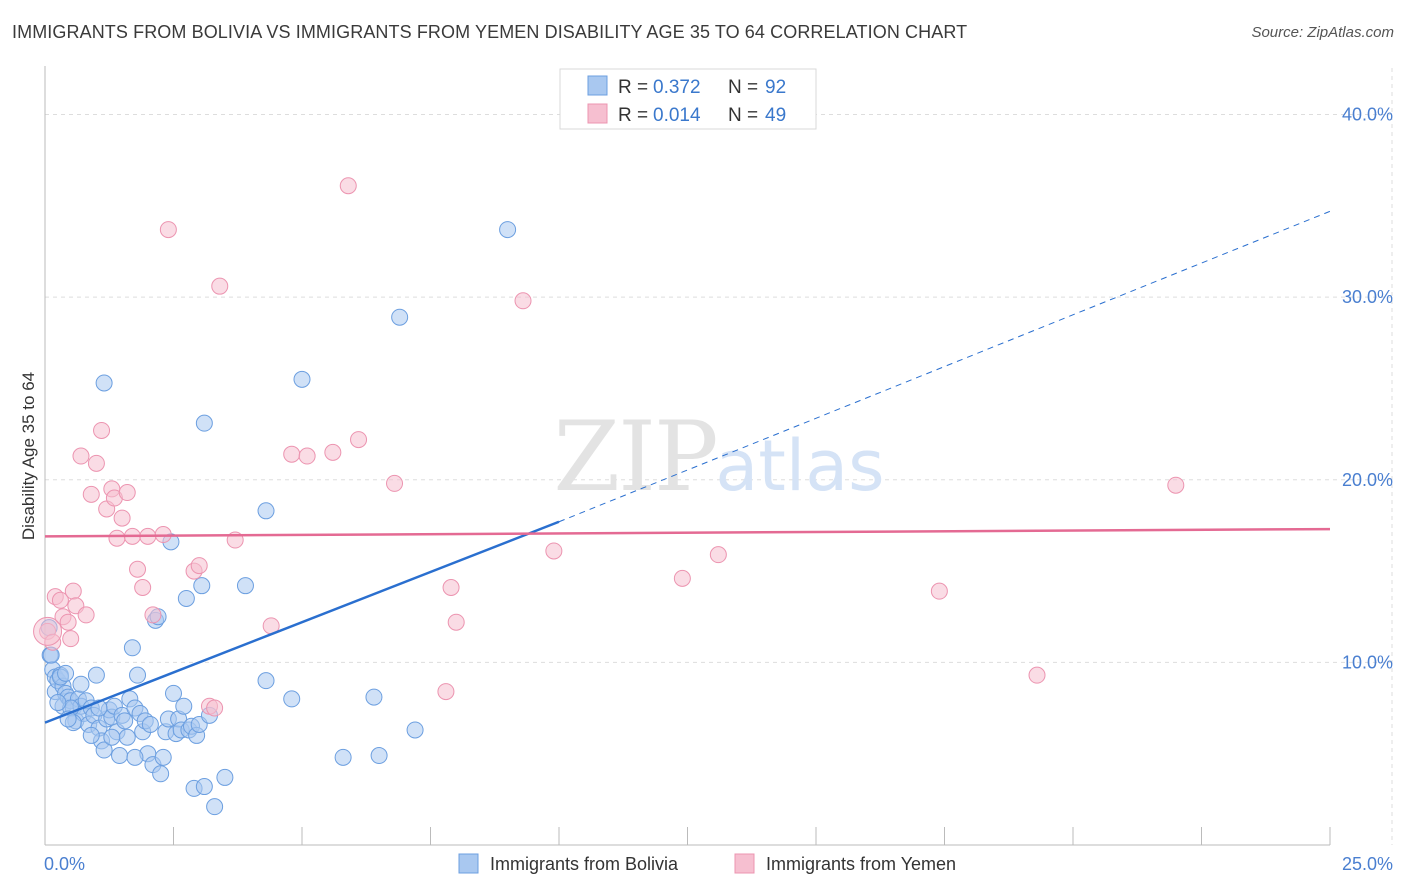 The width and height of the screenshot is (1406, 892). Describe the element at coordinates (1367, 864) in the screenshot. I see `x-tick-label: 25.0%` at that location.